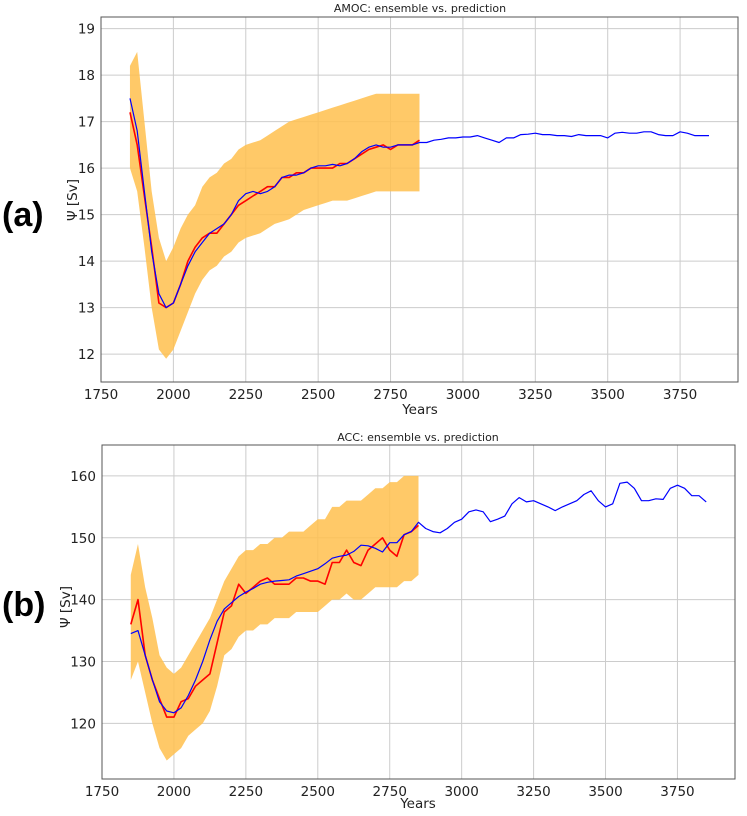 This screenshot has width=747, height=816. What do you see at coordinates (86, 76) in the screenshot?
I see `y-tick-label: 18` at bounding box center [86, 76].